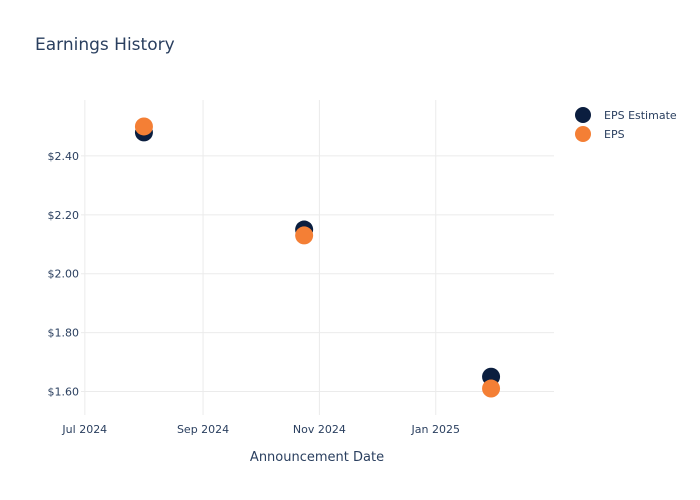 Image resolution: width=700 pixels, height=500 pixels. Describe the element at coordinates (64, 391) in the screenshot. I see `y-tick-label: $1.60` at that location.